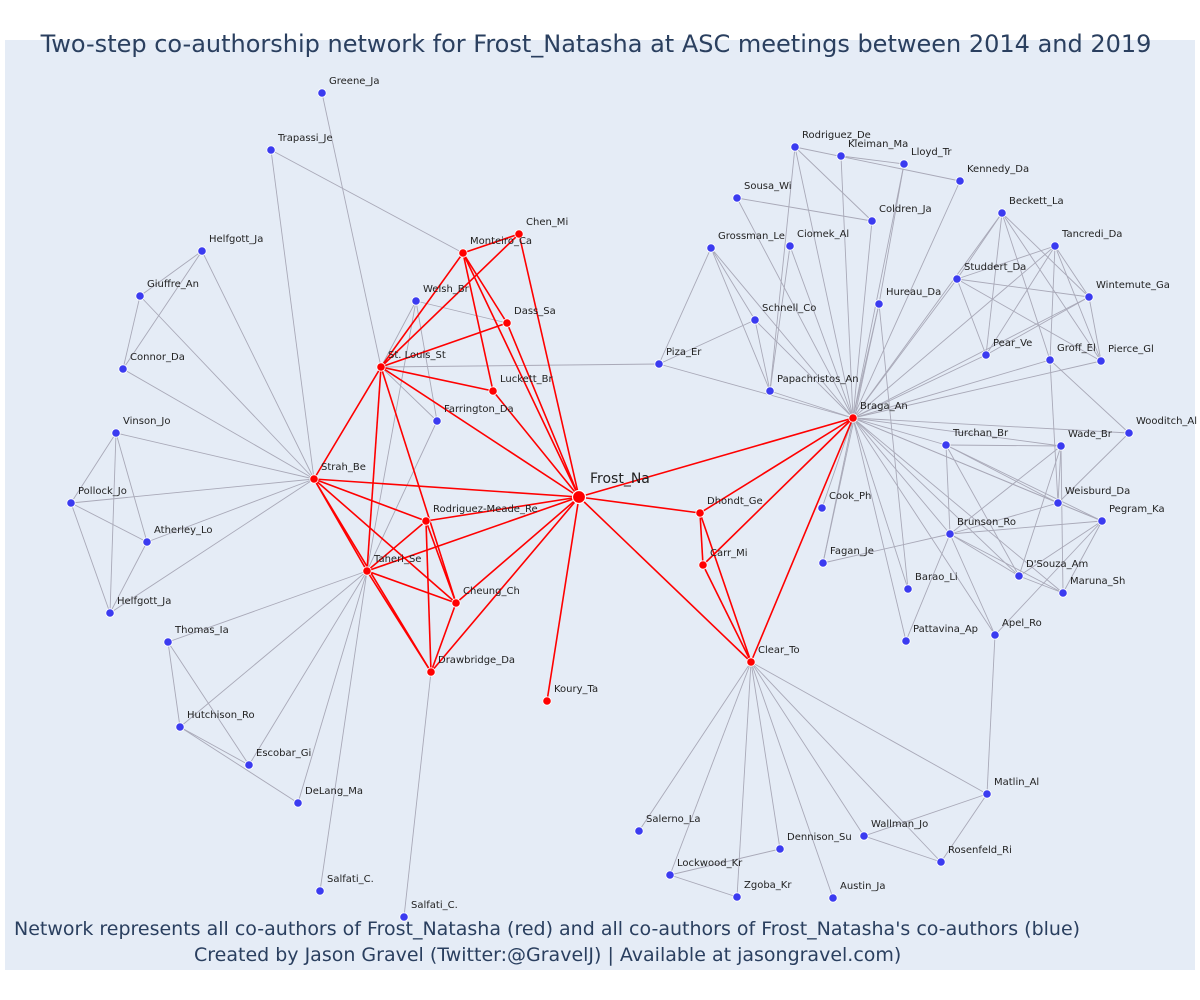 Image resolution: width=1200 pixels, height=1000 pixels. What do you see at coordinates (517, 550) in the screenshot?
I see `red-edge-frost-na-cheung-ch` at bounding box center [517, 550].